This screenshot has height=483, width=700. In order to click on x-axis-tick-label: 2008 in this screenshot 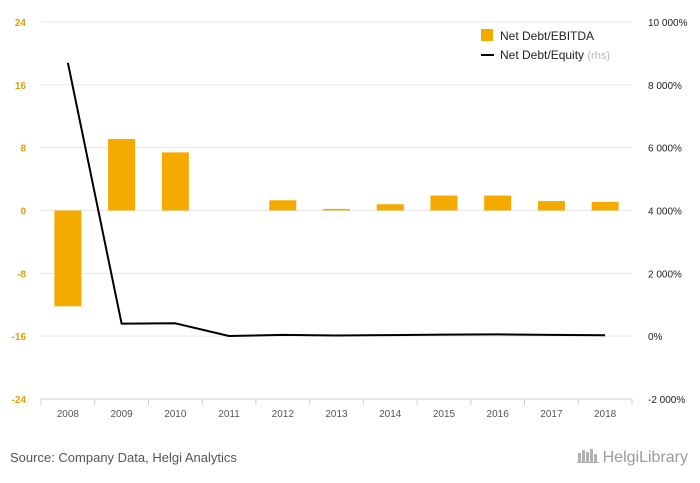, I will do `click(68, 414)`.